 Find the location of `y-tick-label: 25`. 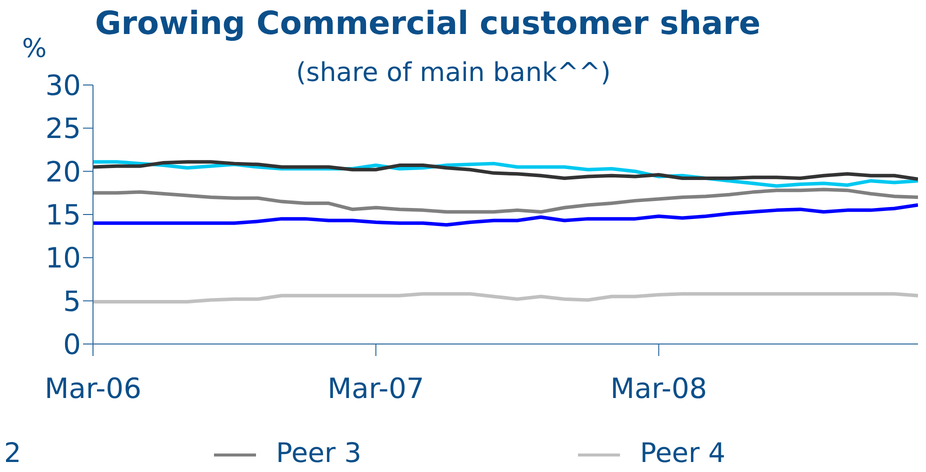

y-tick-label: 25 is located at coordinates (63, 129).